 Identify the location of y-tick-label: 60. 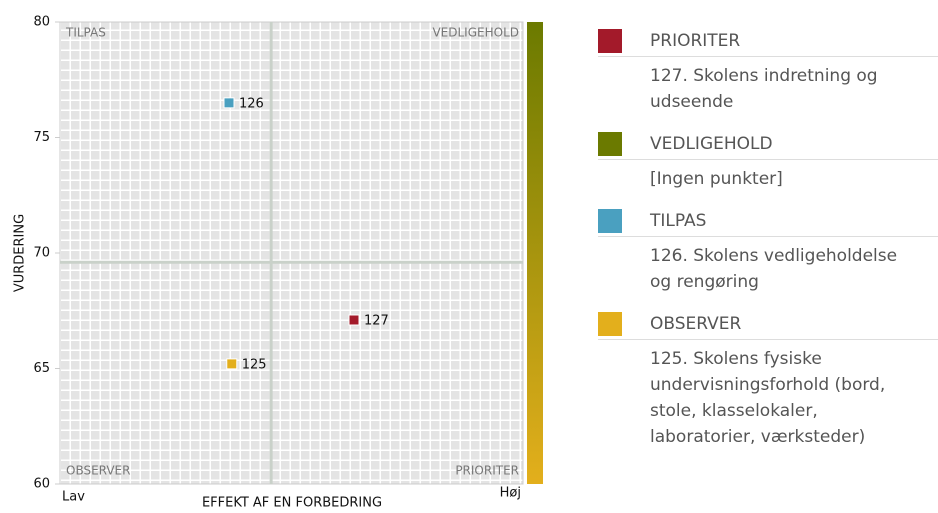
(41, 484).